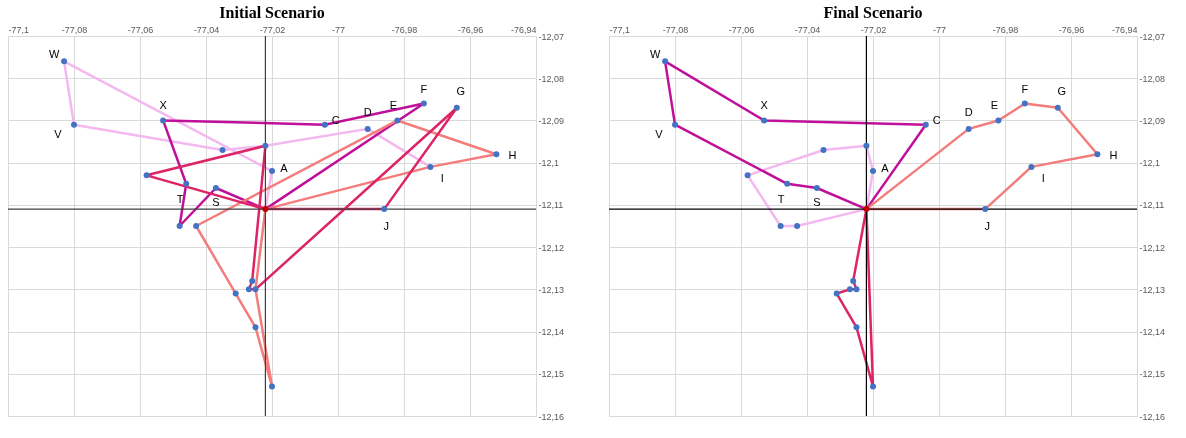  What do you see at coordinates (873, 12) in the screenshot?
I see `chart-title: Final Scenario` at bounding box center [873, 12].